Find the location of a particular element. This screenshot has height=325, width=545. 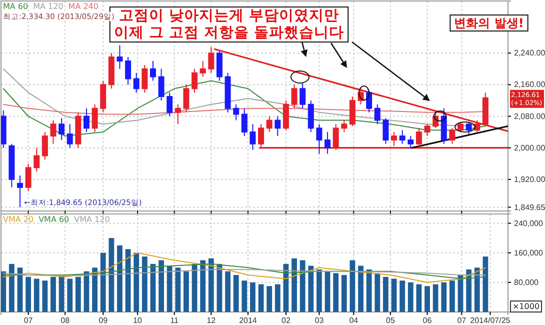

text: MA 60 is located at coordinates (15, 6).